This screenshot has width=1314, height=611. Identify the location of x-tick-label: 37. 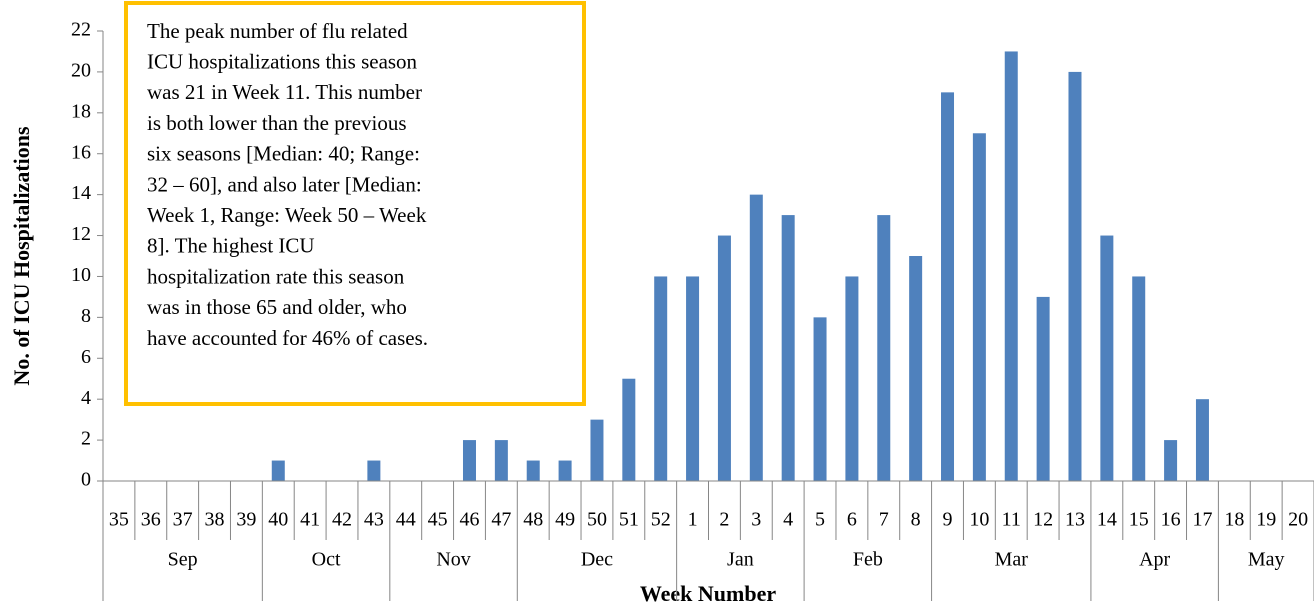
(183, 520).